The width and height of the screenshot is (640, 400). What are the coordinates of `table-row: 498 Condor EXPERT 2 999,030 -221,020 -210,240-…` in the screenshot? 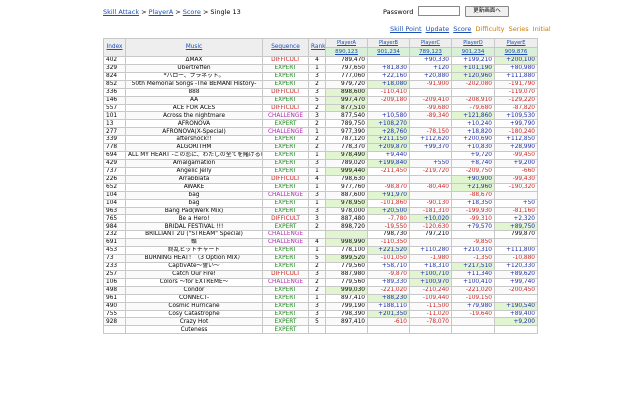 It's located at (320, 290).